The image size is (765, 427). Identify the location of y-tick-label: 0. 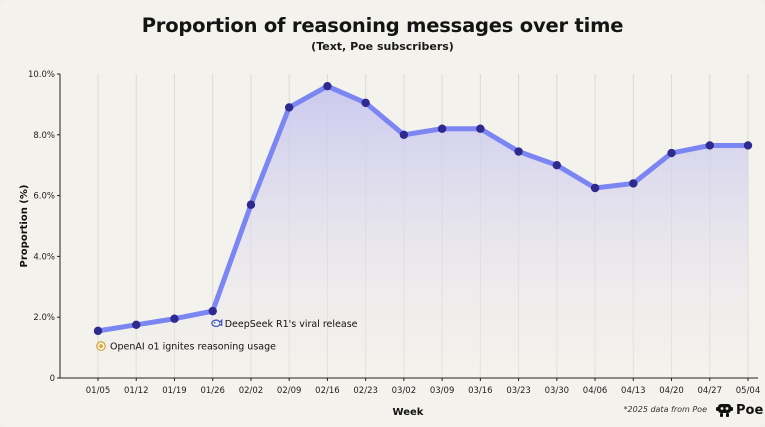
(52, 379).